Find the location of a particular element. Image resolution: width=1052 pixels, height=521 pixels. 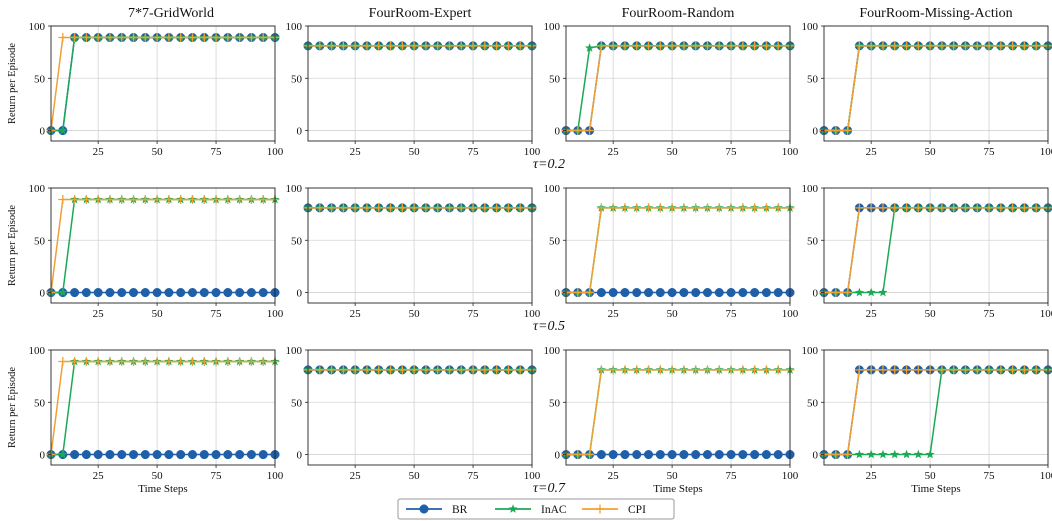

column-title: FourRoom-Missing-Action is located at coordinates (935, 13).